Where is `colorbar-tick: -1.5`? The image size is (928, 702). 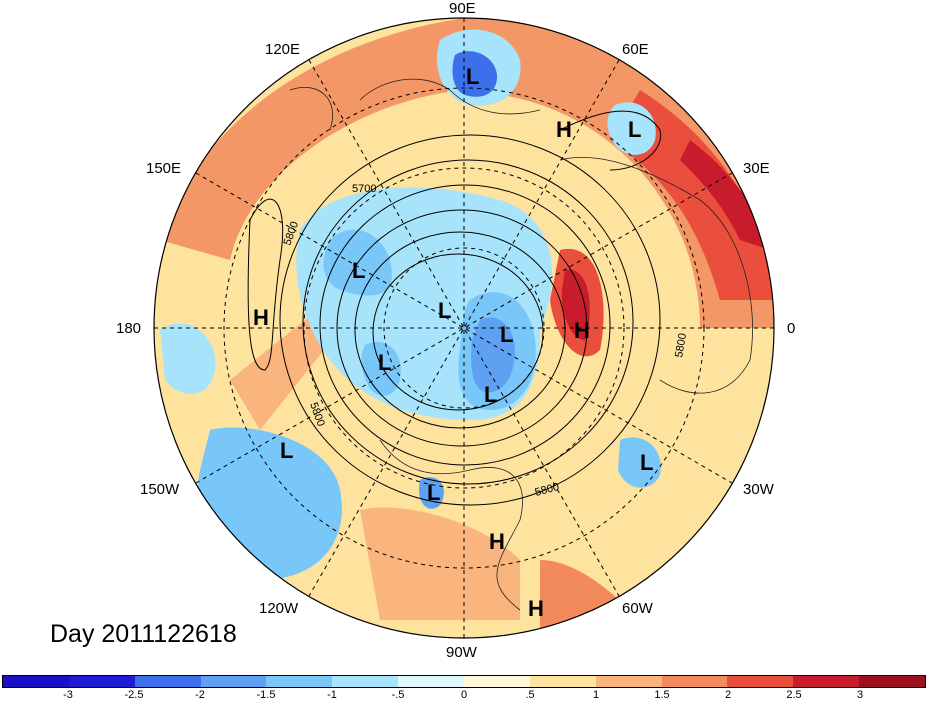
colorbar-tick: -1.5 is located at coordinates (266, 695).